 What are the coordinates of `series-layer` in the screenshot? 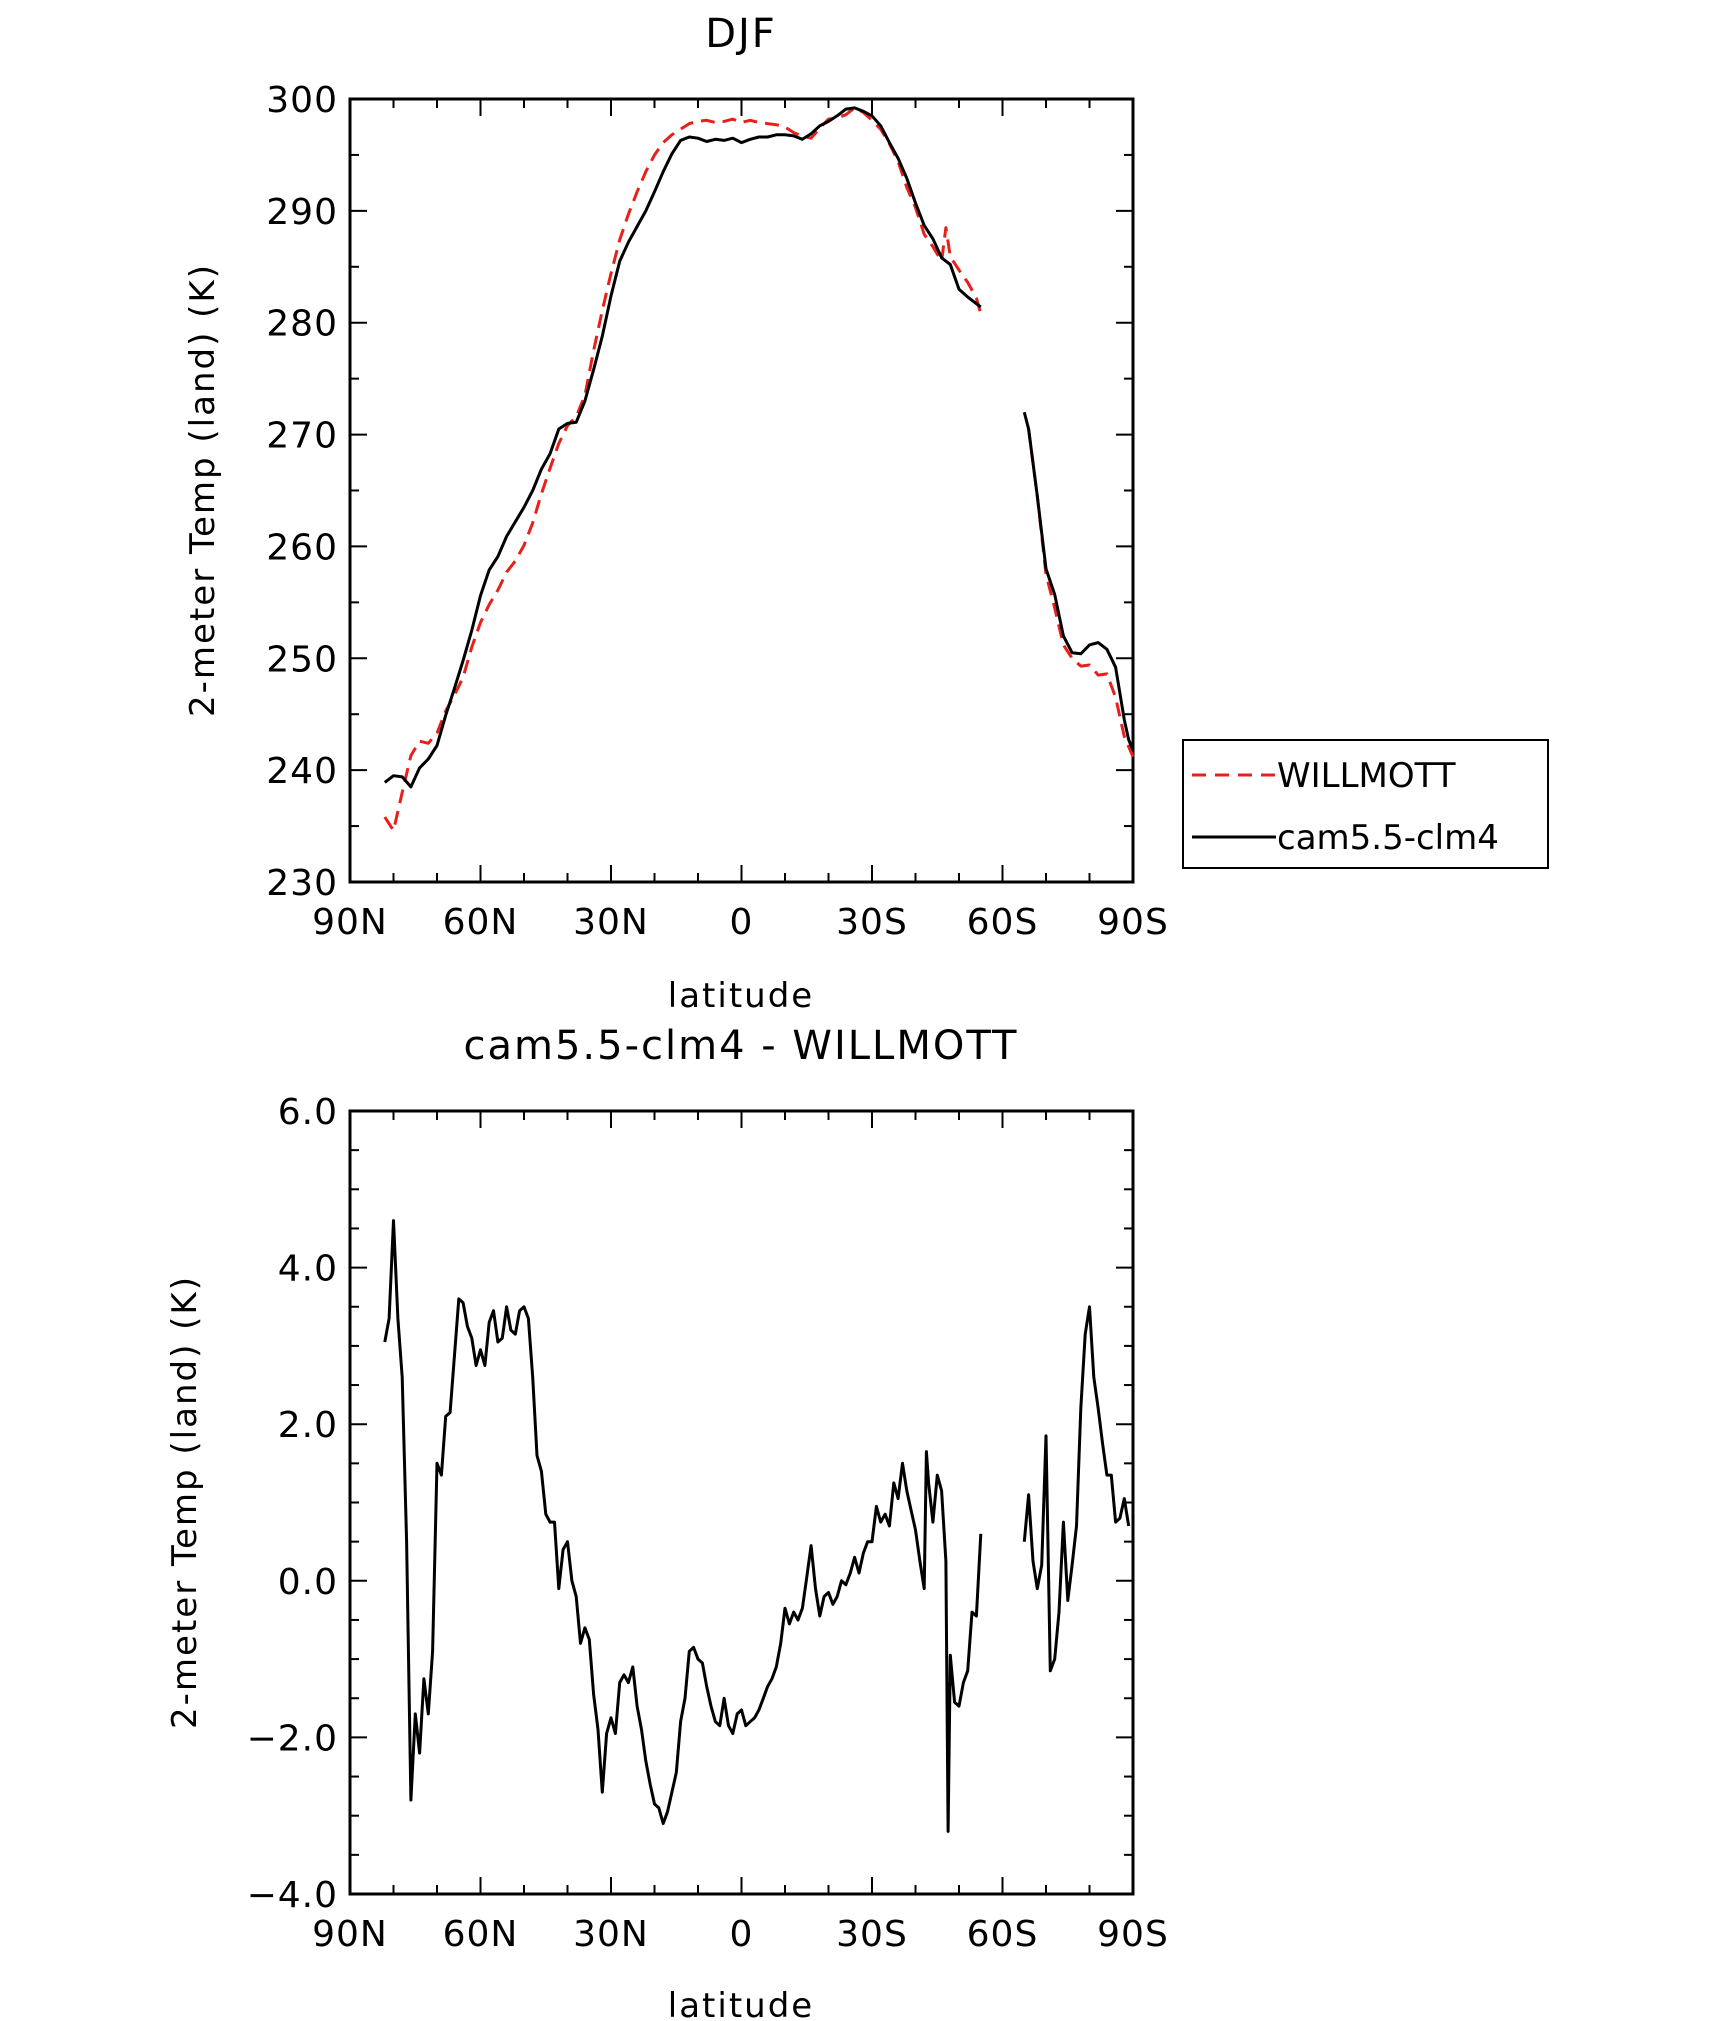 It's located at (757, 1526).